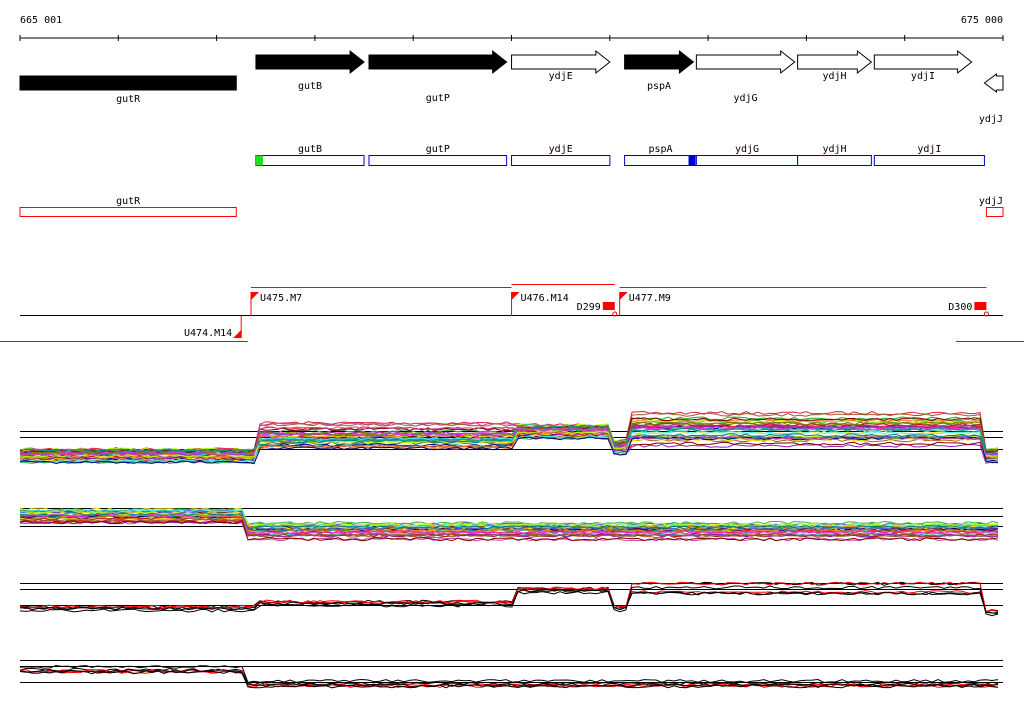  Describe the element at coordinates (923, 62) in the screenshot. I see `gene-arrow-ydjI` at that location.